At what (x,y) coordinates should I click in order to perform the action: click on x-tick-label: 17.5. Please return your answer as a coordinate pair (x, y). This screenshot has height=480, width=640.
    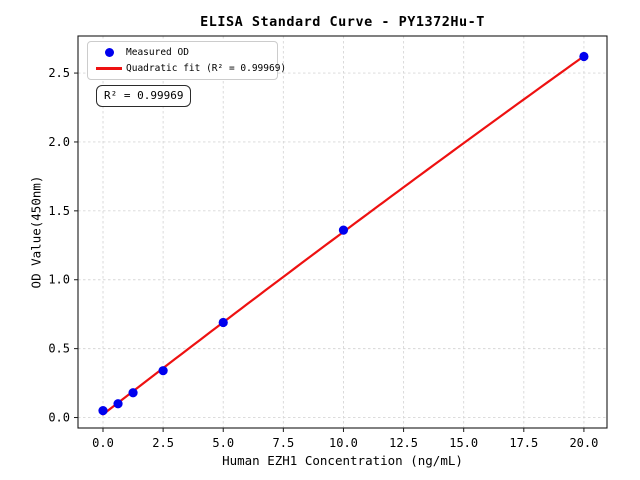
    Looking at the image, I should click on (523, 443).